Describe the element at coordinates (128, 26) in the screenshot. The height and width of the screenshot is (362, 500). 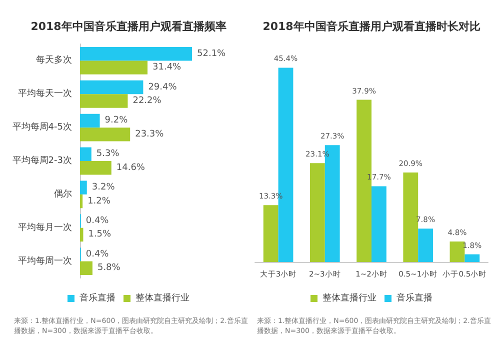
I see `chart-title: 2018年中国音乐直播用户观看直播频率` at that location.